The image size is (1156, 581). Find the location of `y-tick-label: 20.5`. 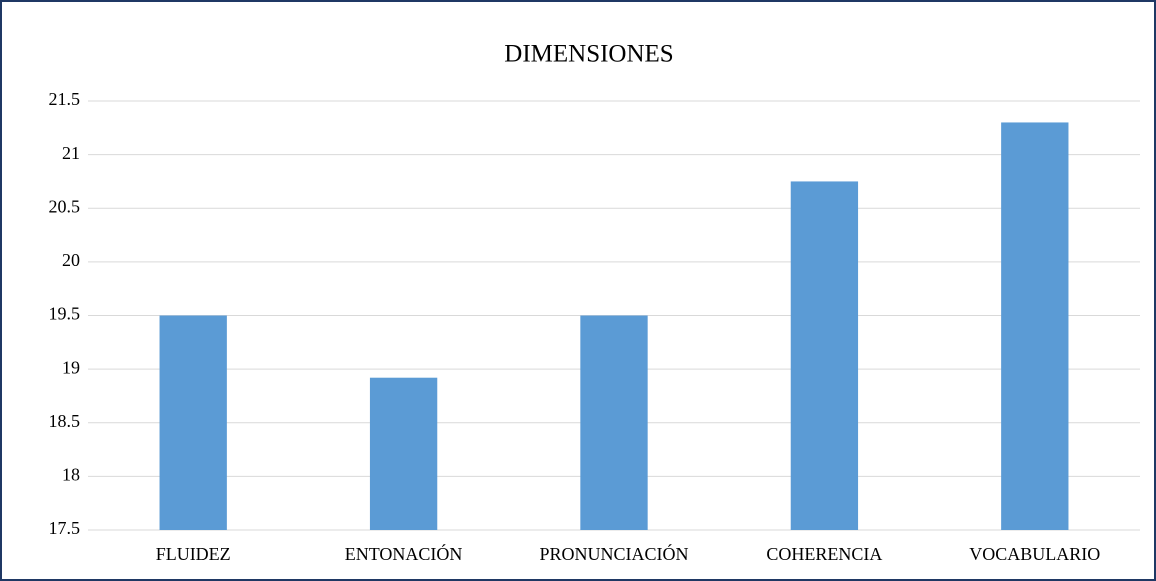

y-tick-label: 20.5 is located at coordinates (65, 206).